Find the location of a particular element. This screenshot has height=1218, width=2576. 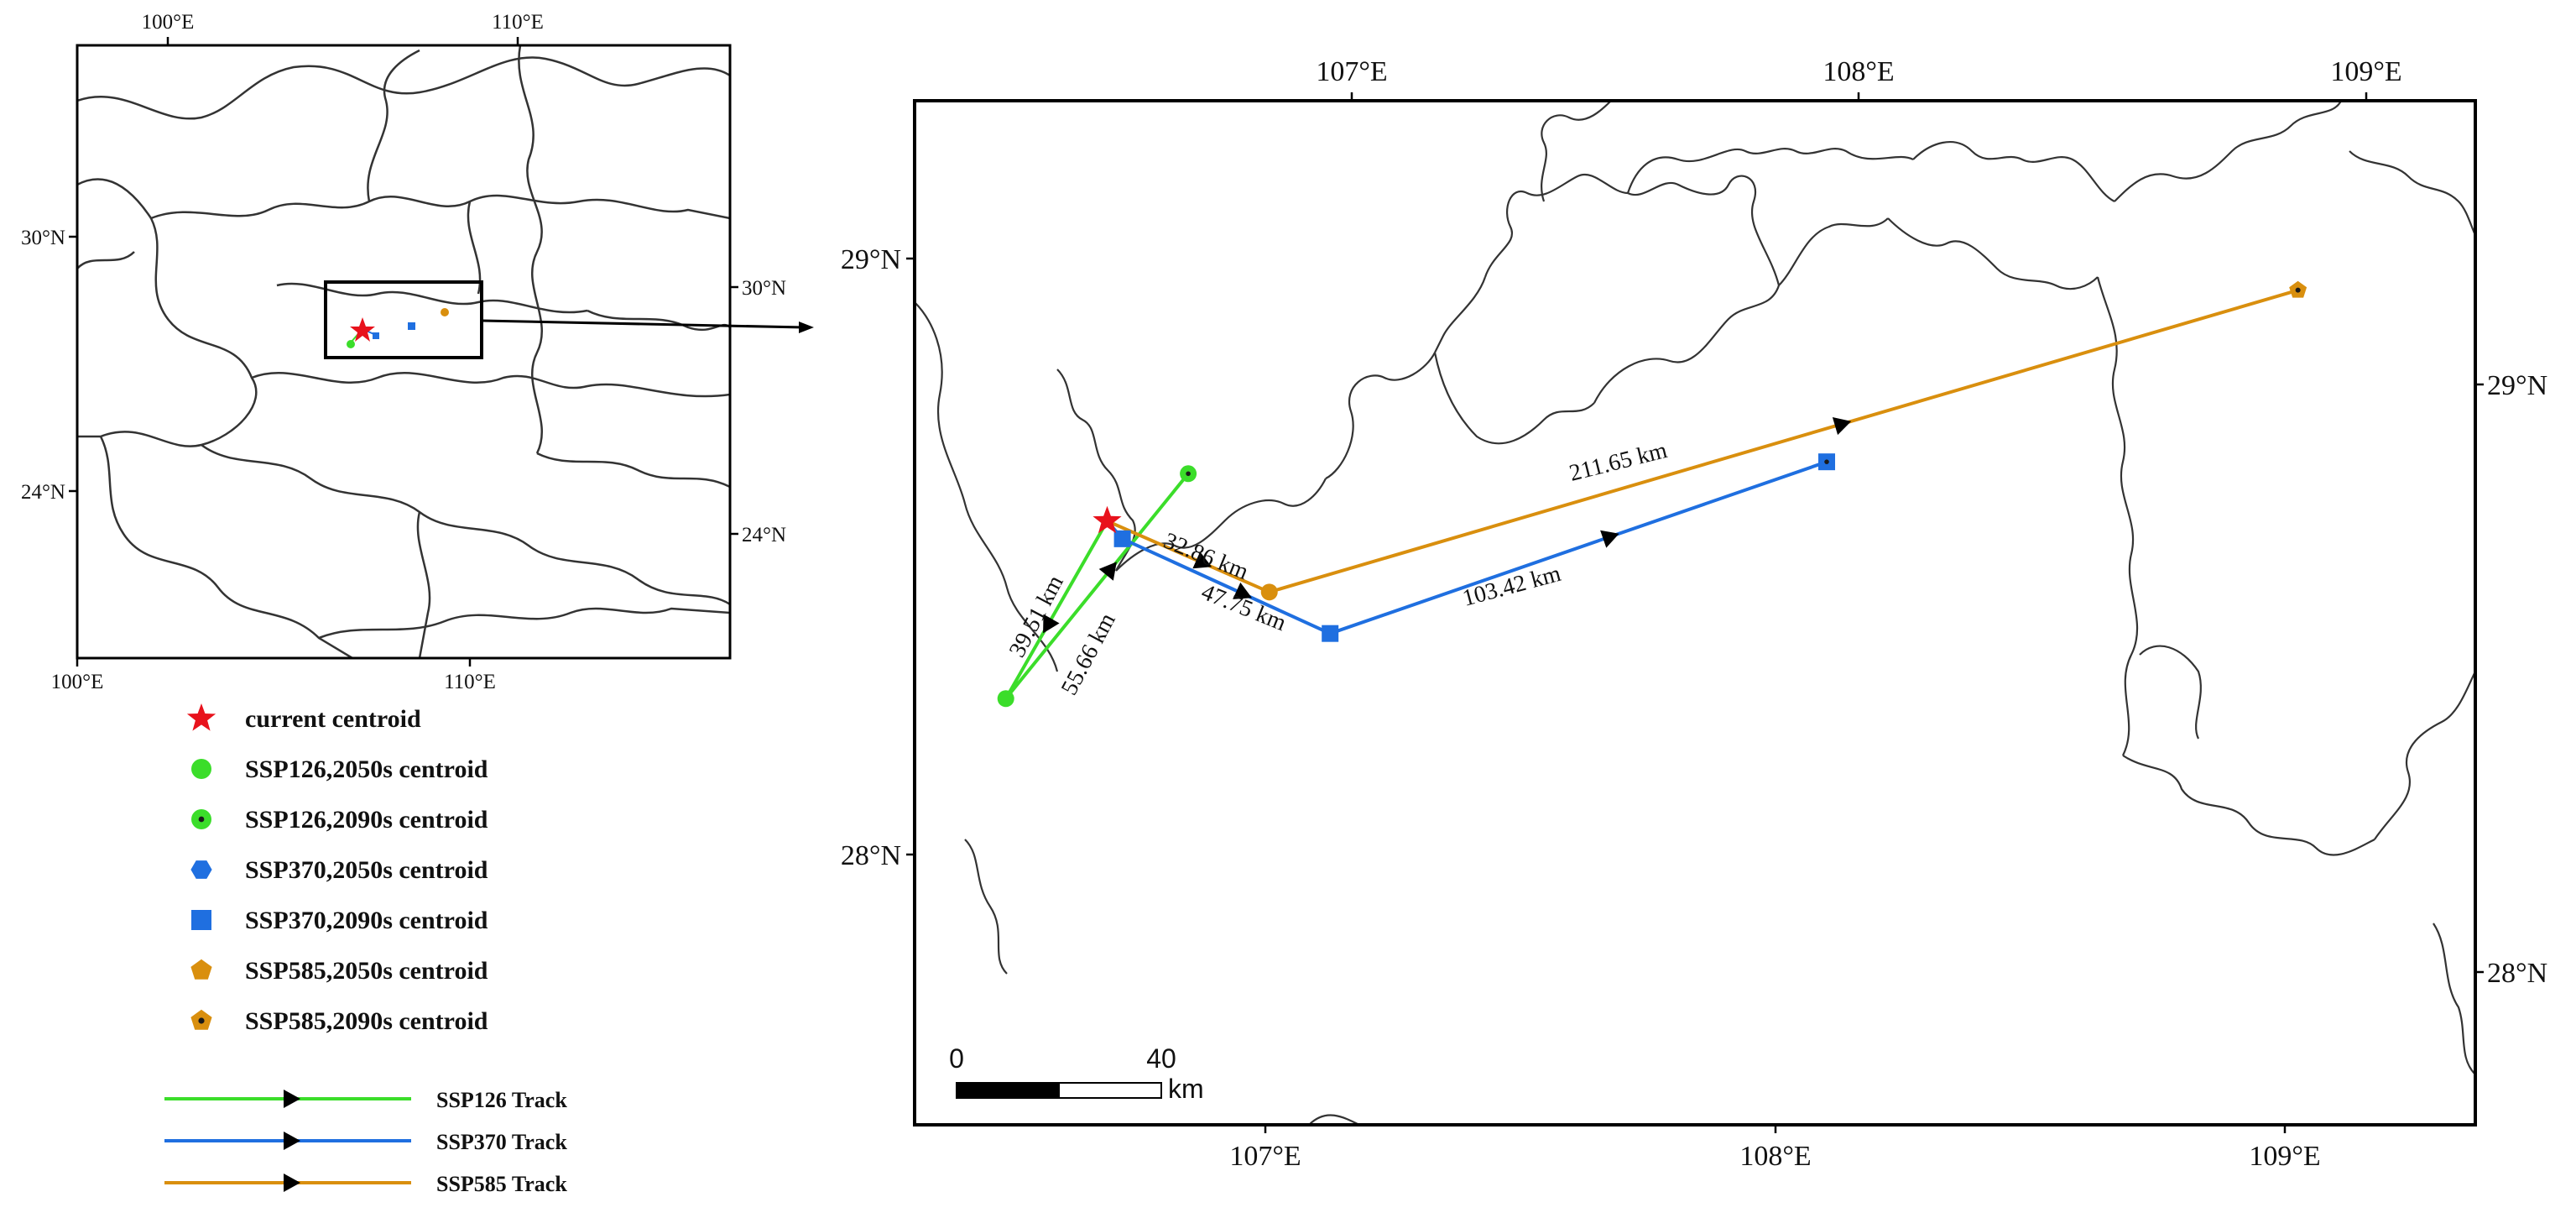

overview-right-tick-2: 24°N is located at coordinates (764, 535).